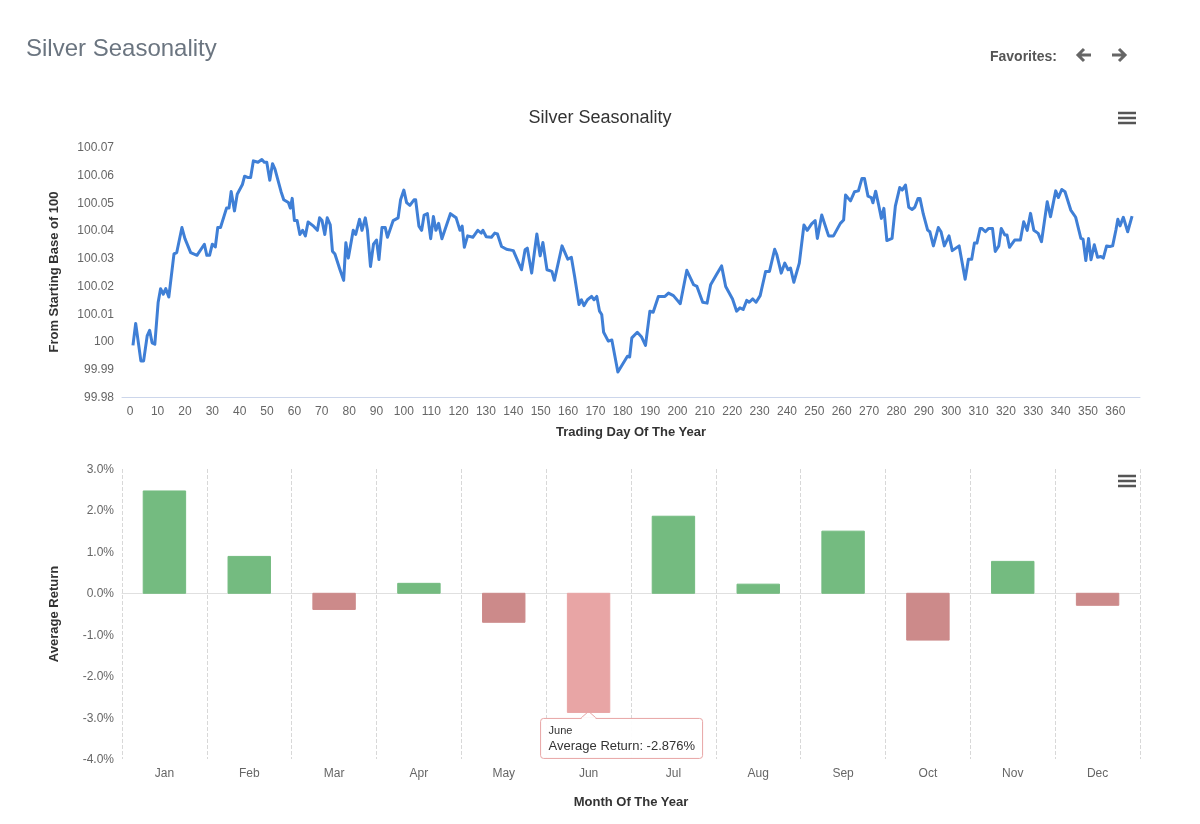  I want to click on x-tick-label: Nov, so click(1013, 773).